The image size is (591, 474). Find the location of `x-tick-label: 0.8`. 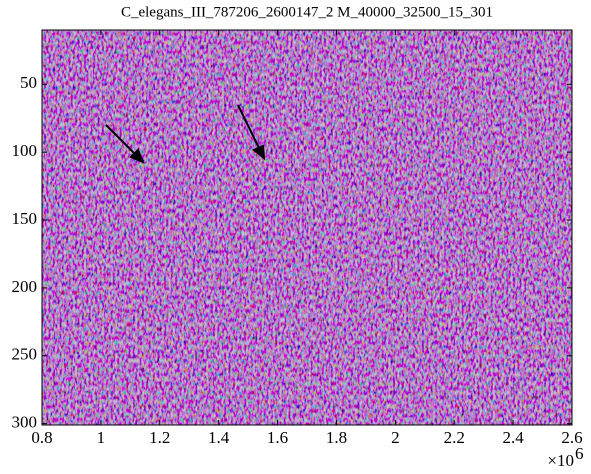

x-tick-label: 0.8 is located at coordinates (41, 437).